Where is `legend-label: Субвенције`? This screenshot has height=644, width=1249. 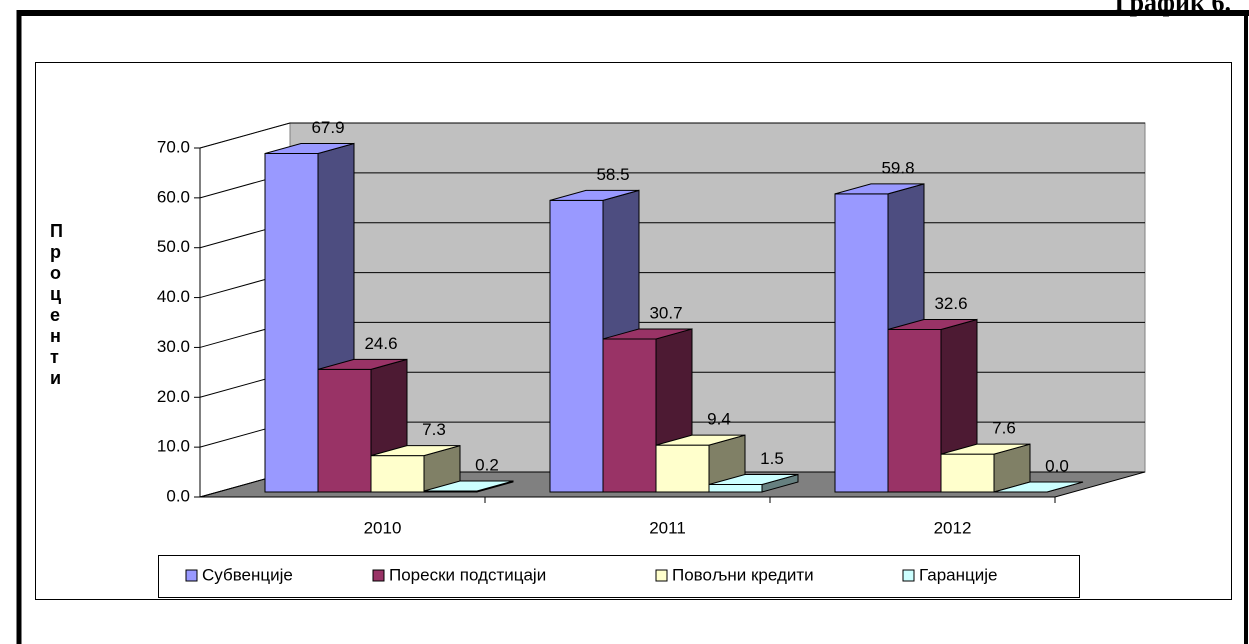
legend-label: Субвенције is located at coordinates (247, 574).